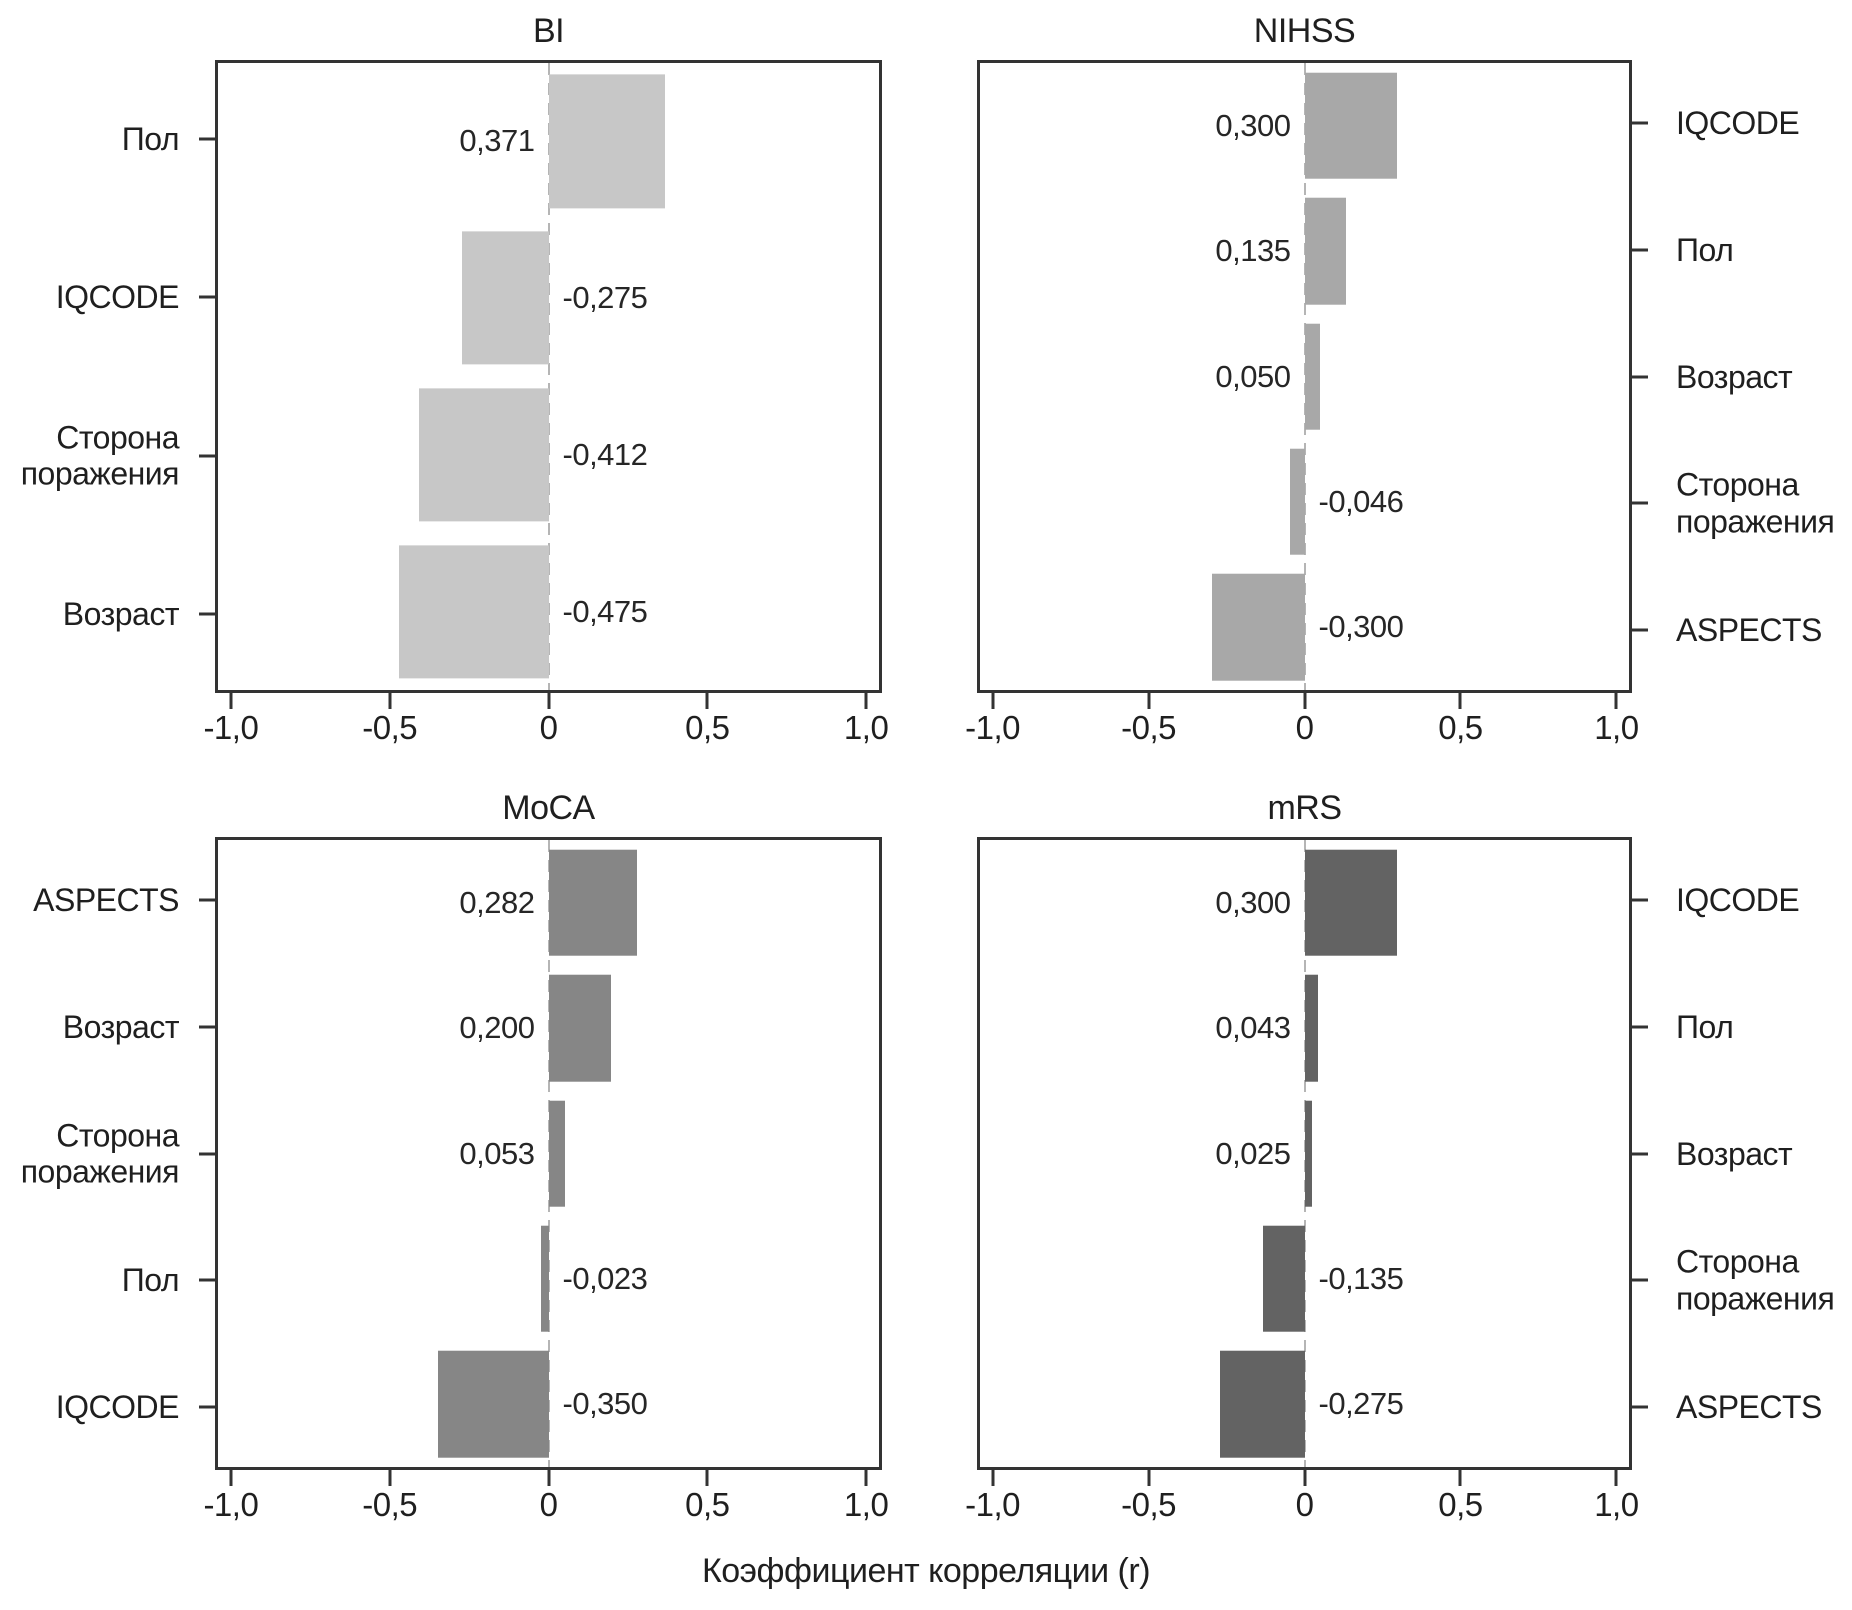  Describe the element at coordinates (1304, 808) in the screenshot. I see `chart-title: mRS` at that location.